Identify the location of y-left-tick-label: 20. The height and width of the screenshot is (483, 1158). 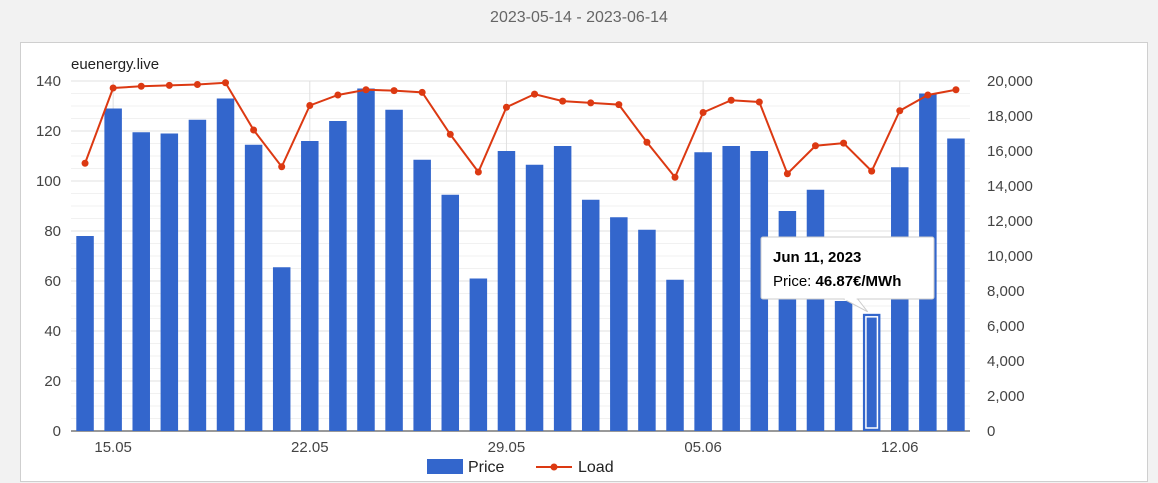
(52, 381).